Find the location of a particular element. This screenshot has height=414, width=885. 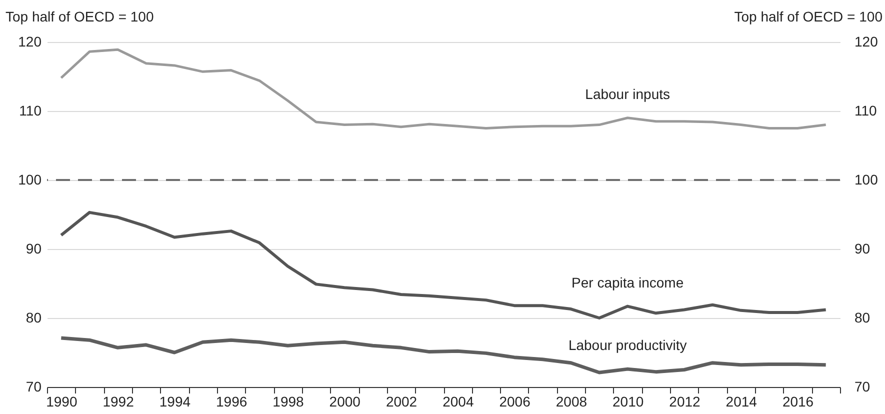

x-tick-label: 2004 is located at coordinates (458, 402).